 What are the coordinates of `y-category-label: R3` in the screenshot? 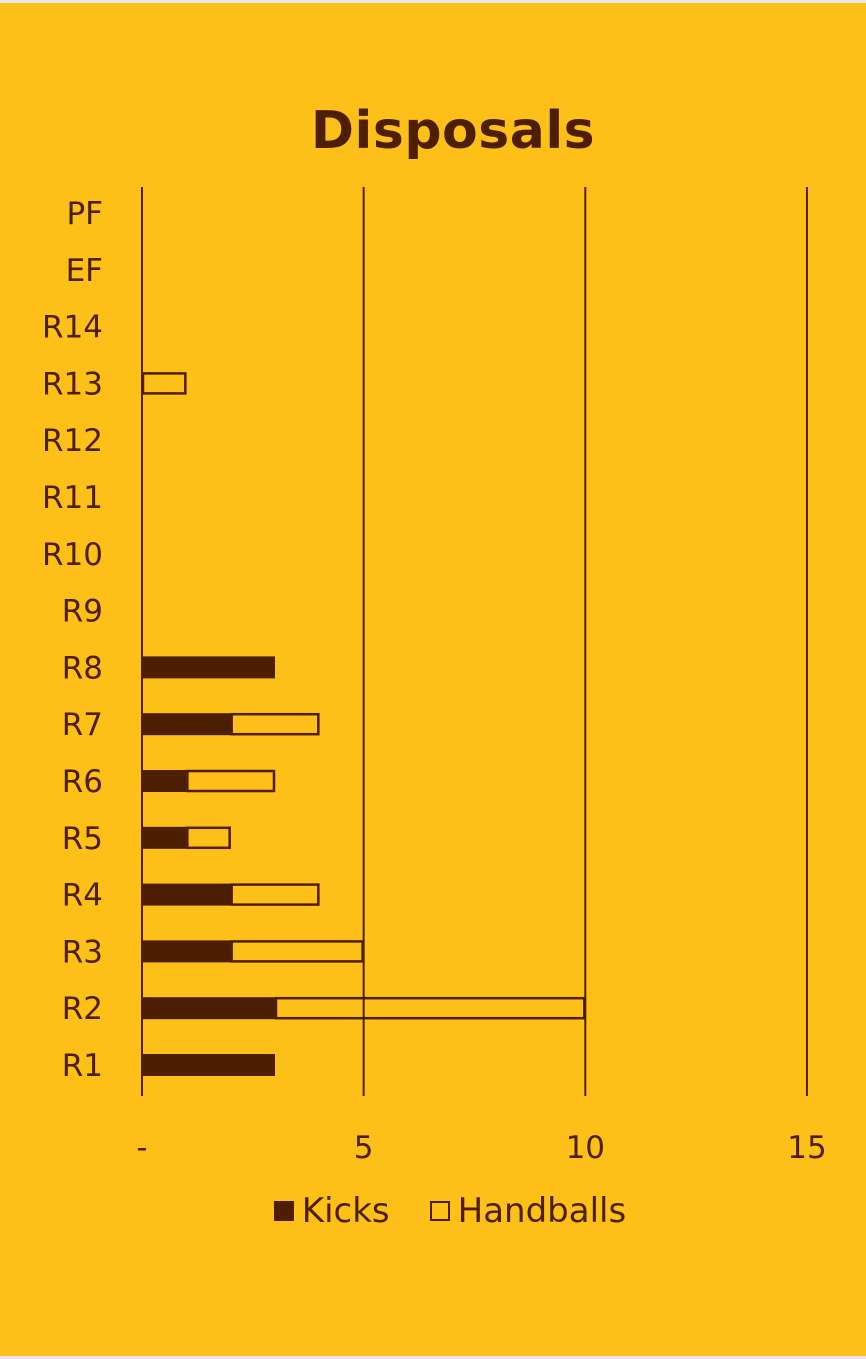 It's located at (82, 952).